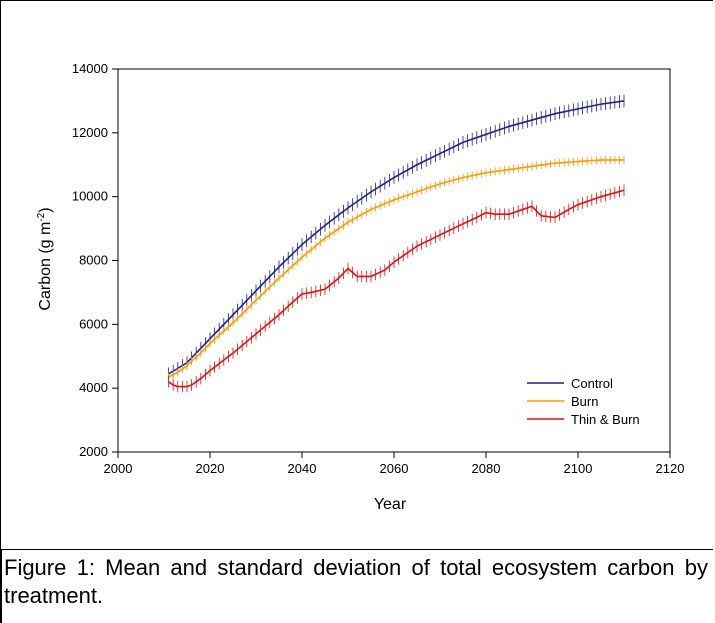 This screenshot has height=623, width=715. Describe the element at coordinates (394, 468) in the screenshot. I see `x-tick-label: 2060` at that location.